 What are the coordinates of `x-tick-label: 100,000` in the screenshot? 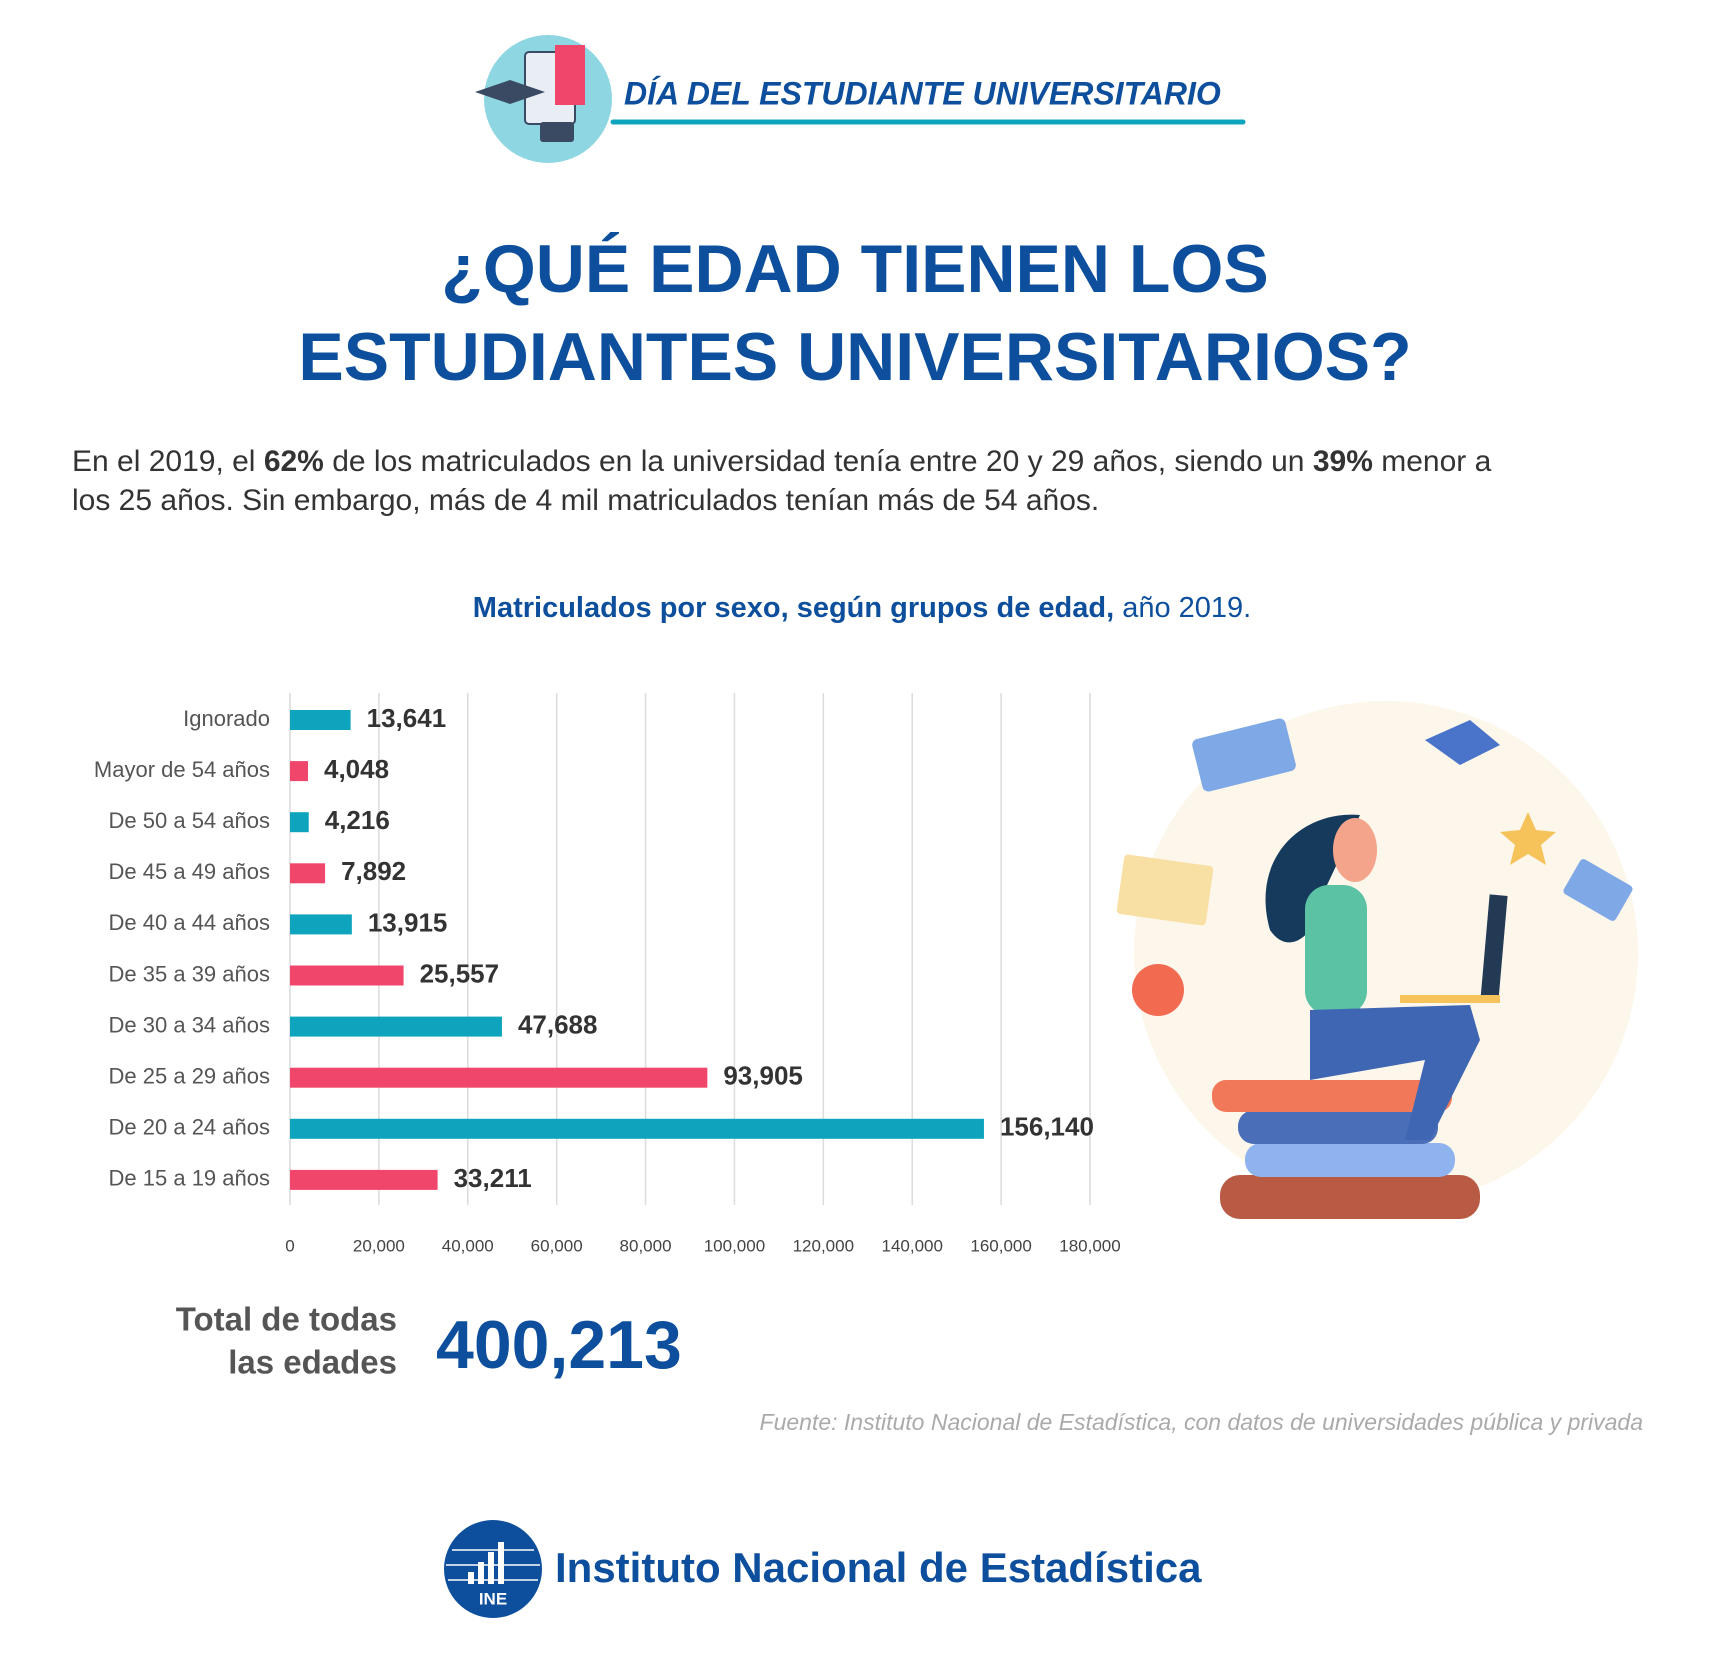 It's located at (734, 1245).